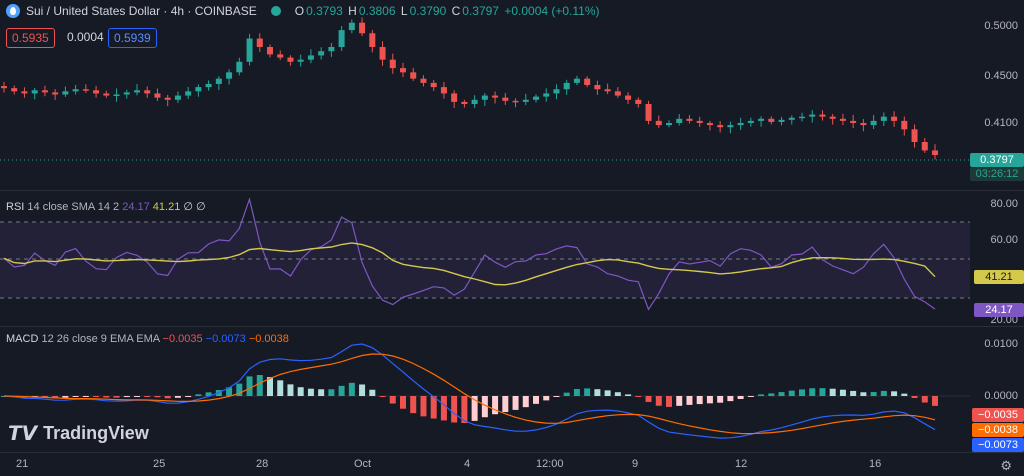  Describe the element at coordinates (997, 174) in the screenshot. I see `countdown-tag: 03:26:12` at that location.